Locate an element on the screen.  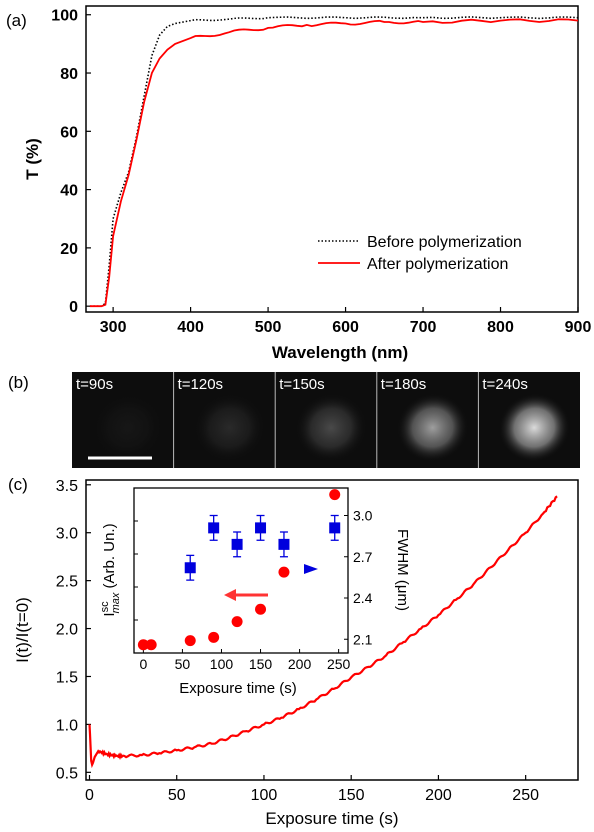
legend-after-label: After polymerization is located at coordinates (437, 264).